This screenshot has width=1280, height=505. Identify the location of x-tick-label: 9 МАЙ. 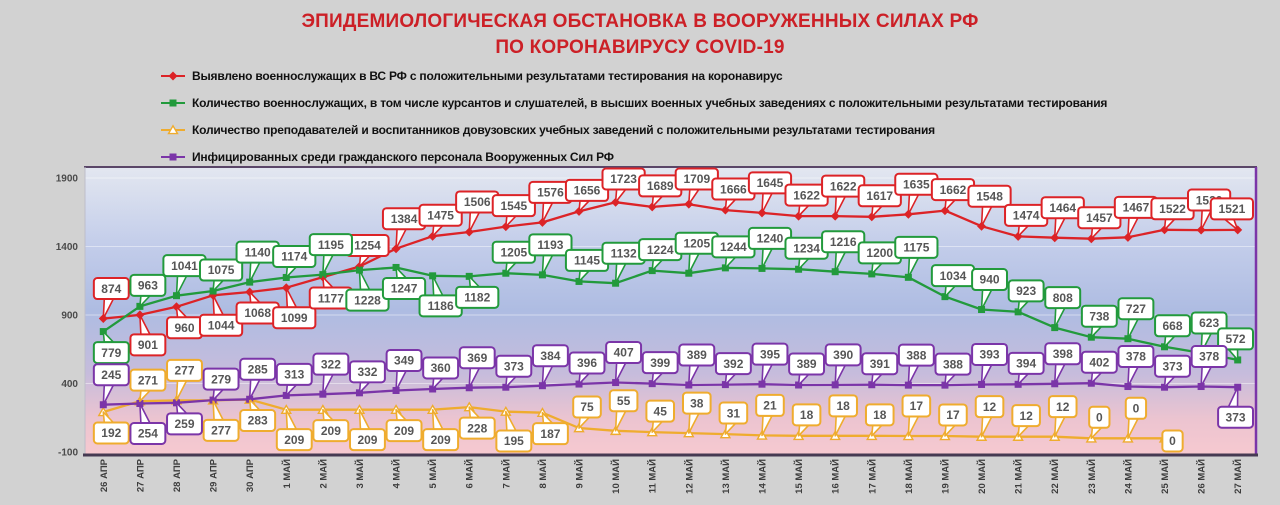
(580, 474).